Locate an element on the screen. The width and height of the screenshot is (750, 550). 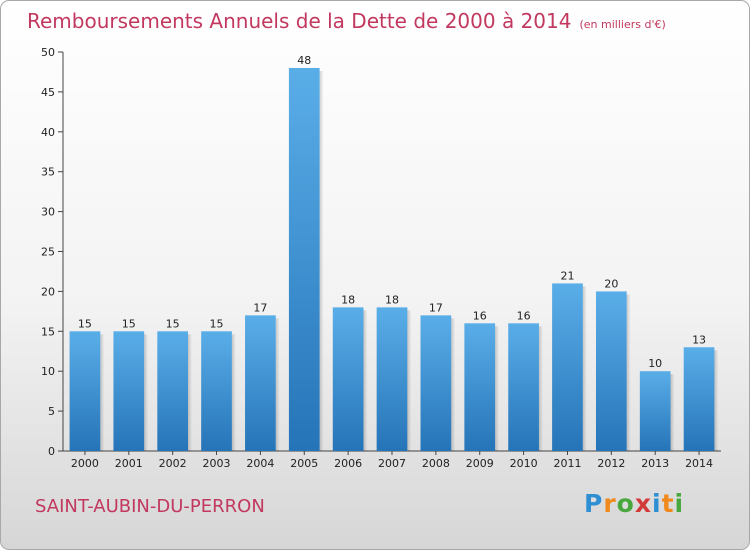
x-tick-label: 2004 is located at coordinates (260, 463).